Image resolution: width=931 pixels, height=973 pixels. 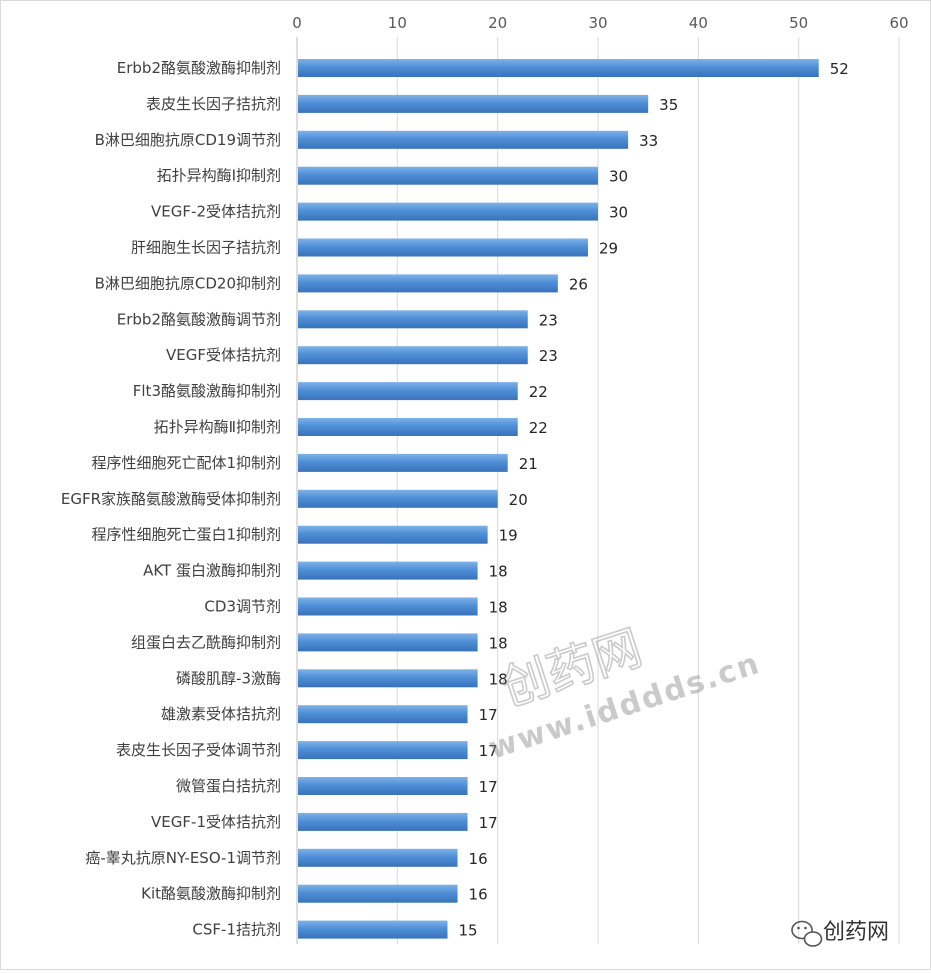 What do you see at coordinates (211, 894) in the screenshot?
I see `category-label: Kit酪氨酸激酶抑制剂` at bounding box center [211, 894].